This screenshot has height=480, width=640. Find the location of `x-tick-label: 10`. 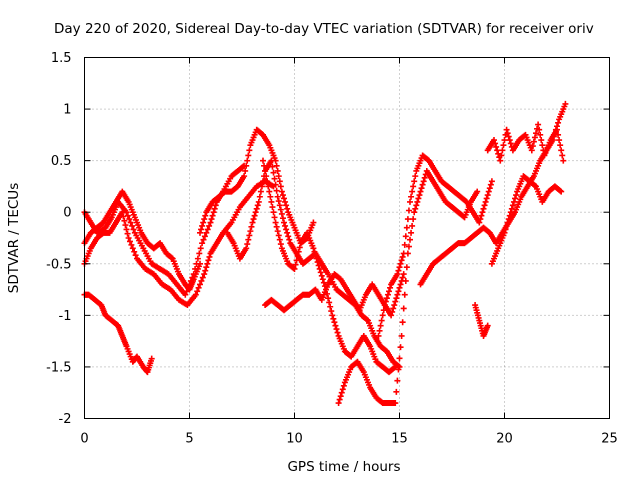

x-tick-label: 10 is located at coordinates (294, 439).